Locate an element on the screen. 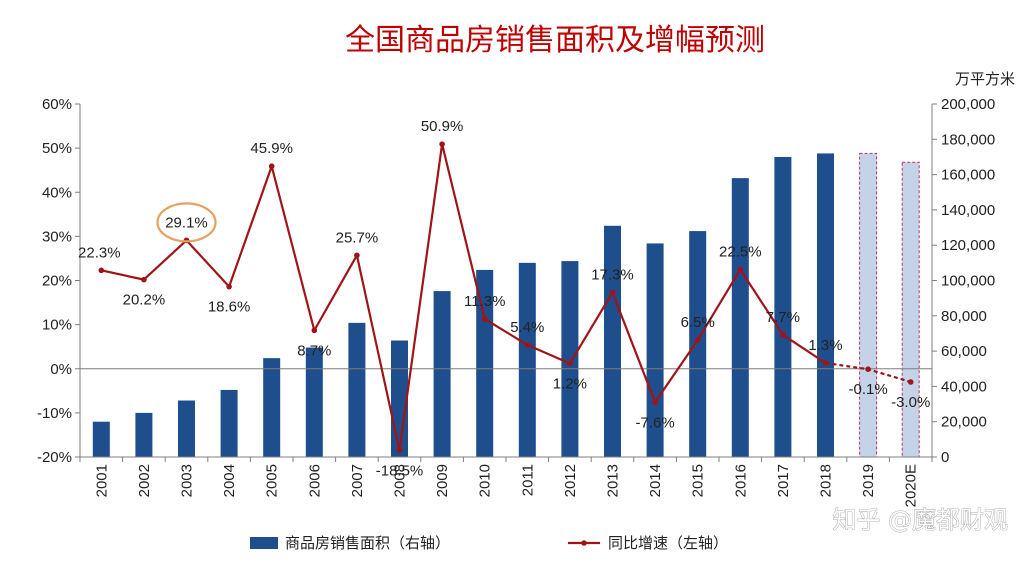 The image size is (1036, 564). line-point-2009 is located at coordinates (442, 144).